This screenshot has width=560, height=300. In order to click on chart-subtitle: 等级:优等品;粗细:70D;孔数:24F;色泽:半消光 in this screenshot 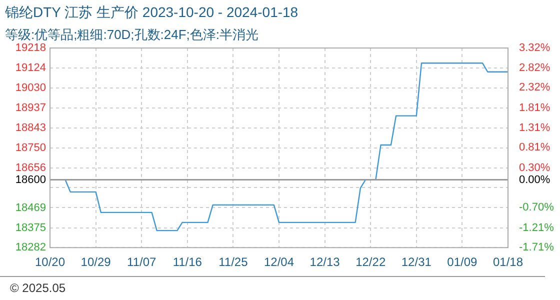, I will do `click(132, 34)`.